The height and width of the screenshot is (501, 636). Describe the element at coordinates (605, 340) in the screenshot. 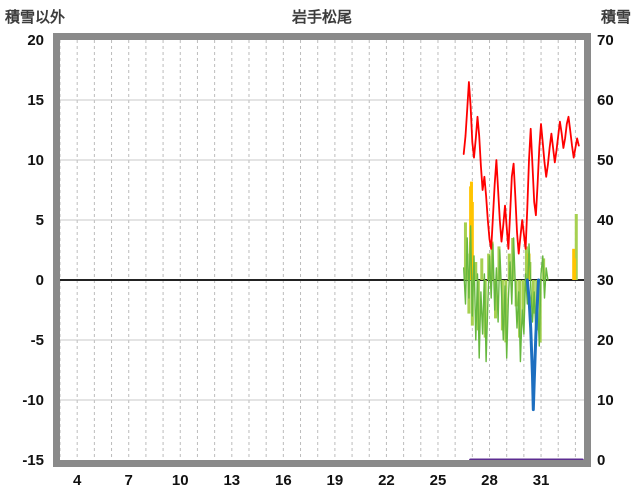

I see `right-tick-label: 20` at that location.